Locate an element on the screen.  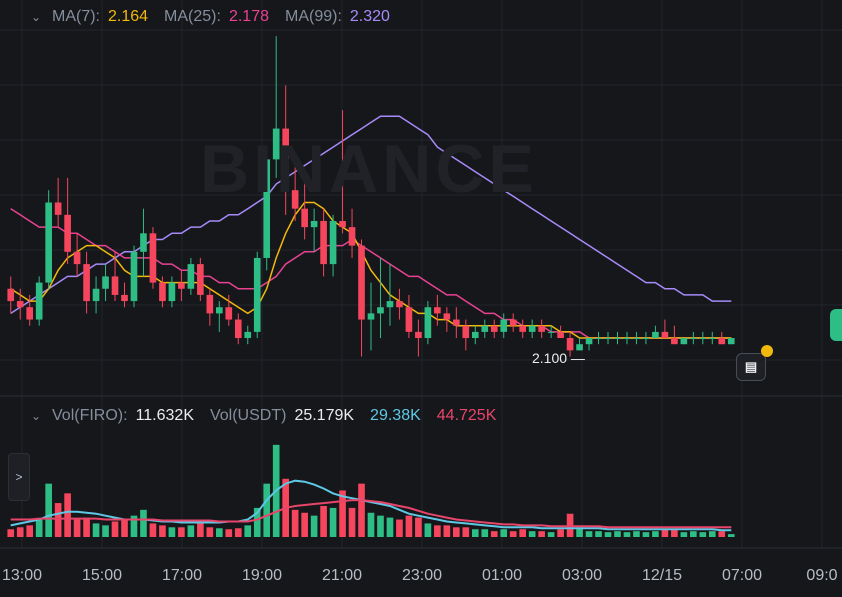
chart-settings-button: ▤ is located at coordinates (754, 363).